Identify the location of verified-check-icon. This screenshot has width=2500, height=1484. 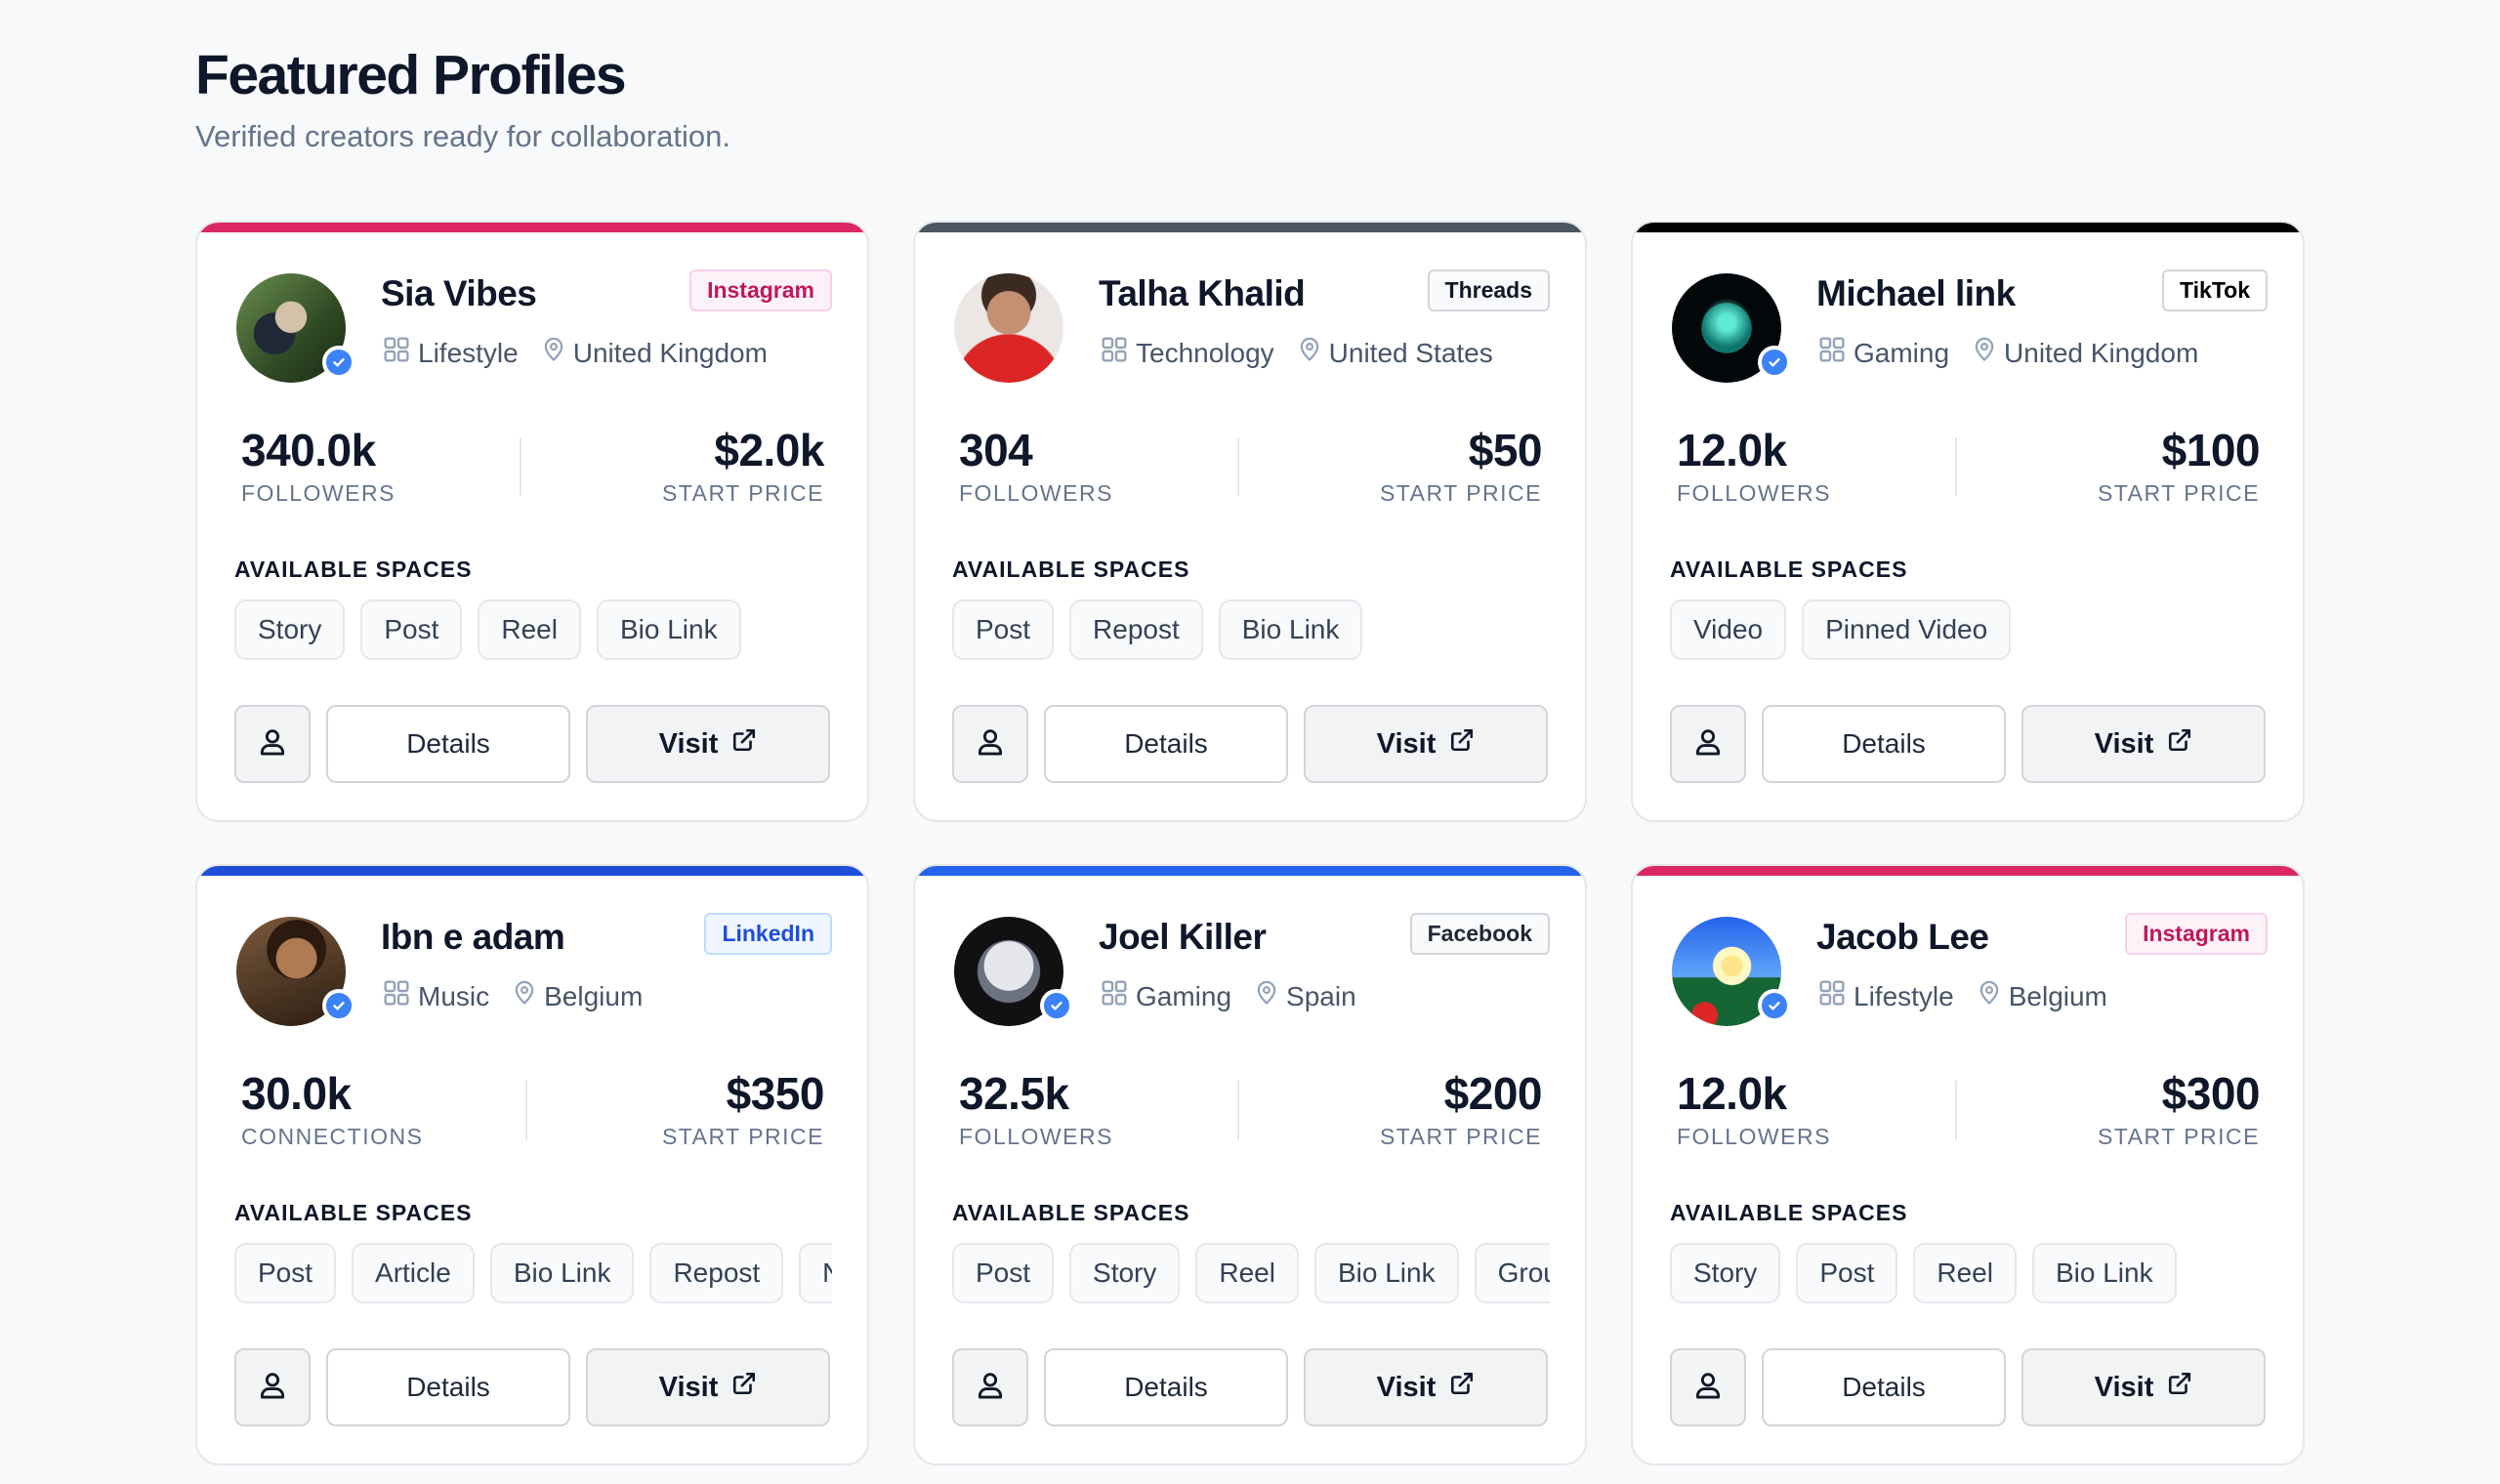
(1774, 1006).